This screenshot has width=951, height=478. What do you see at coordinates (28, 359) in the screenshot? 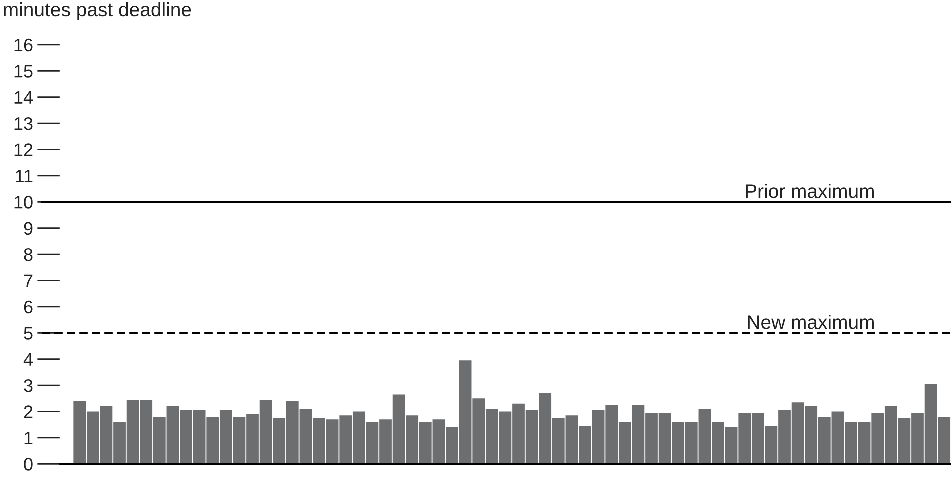
I see `y-tick-label: 4` at bounding box center [28, 359].